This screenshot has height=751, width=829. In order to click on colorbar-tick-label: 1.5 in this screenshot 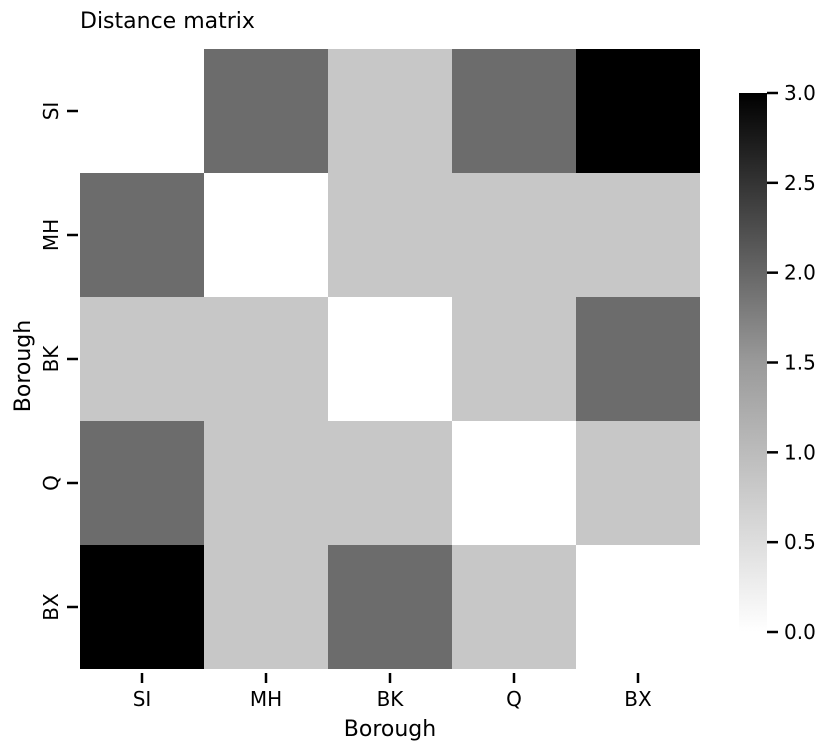, I will do `click(800, 363)`.